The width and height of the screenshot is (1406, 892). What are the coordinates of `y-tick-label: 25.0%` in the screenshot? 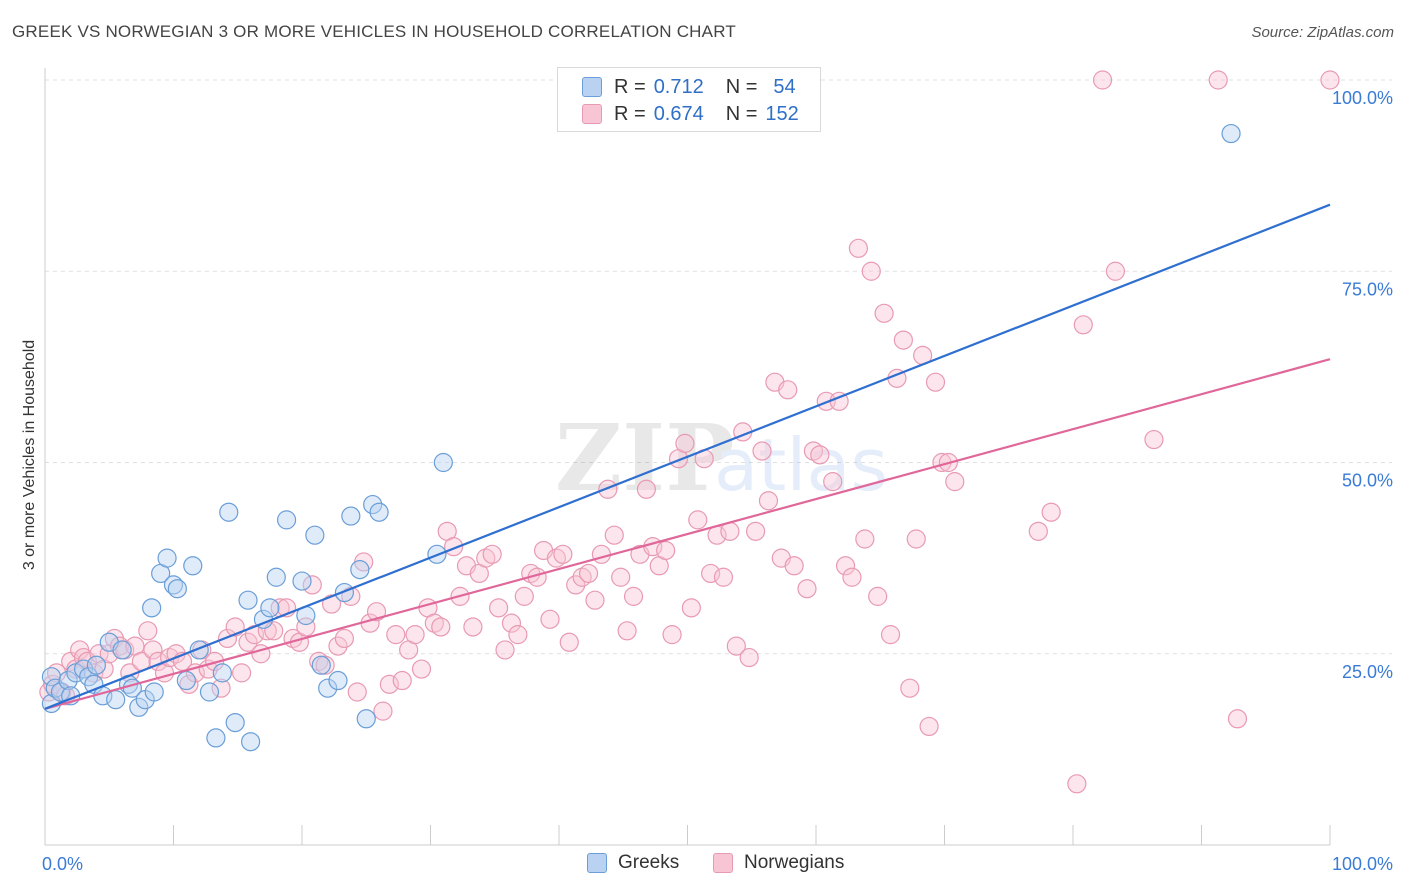 It's located at (1367, 672).